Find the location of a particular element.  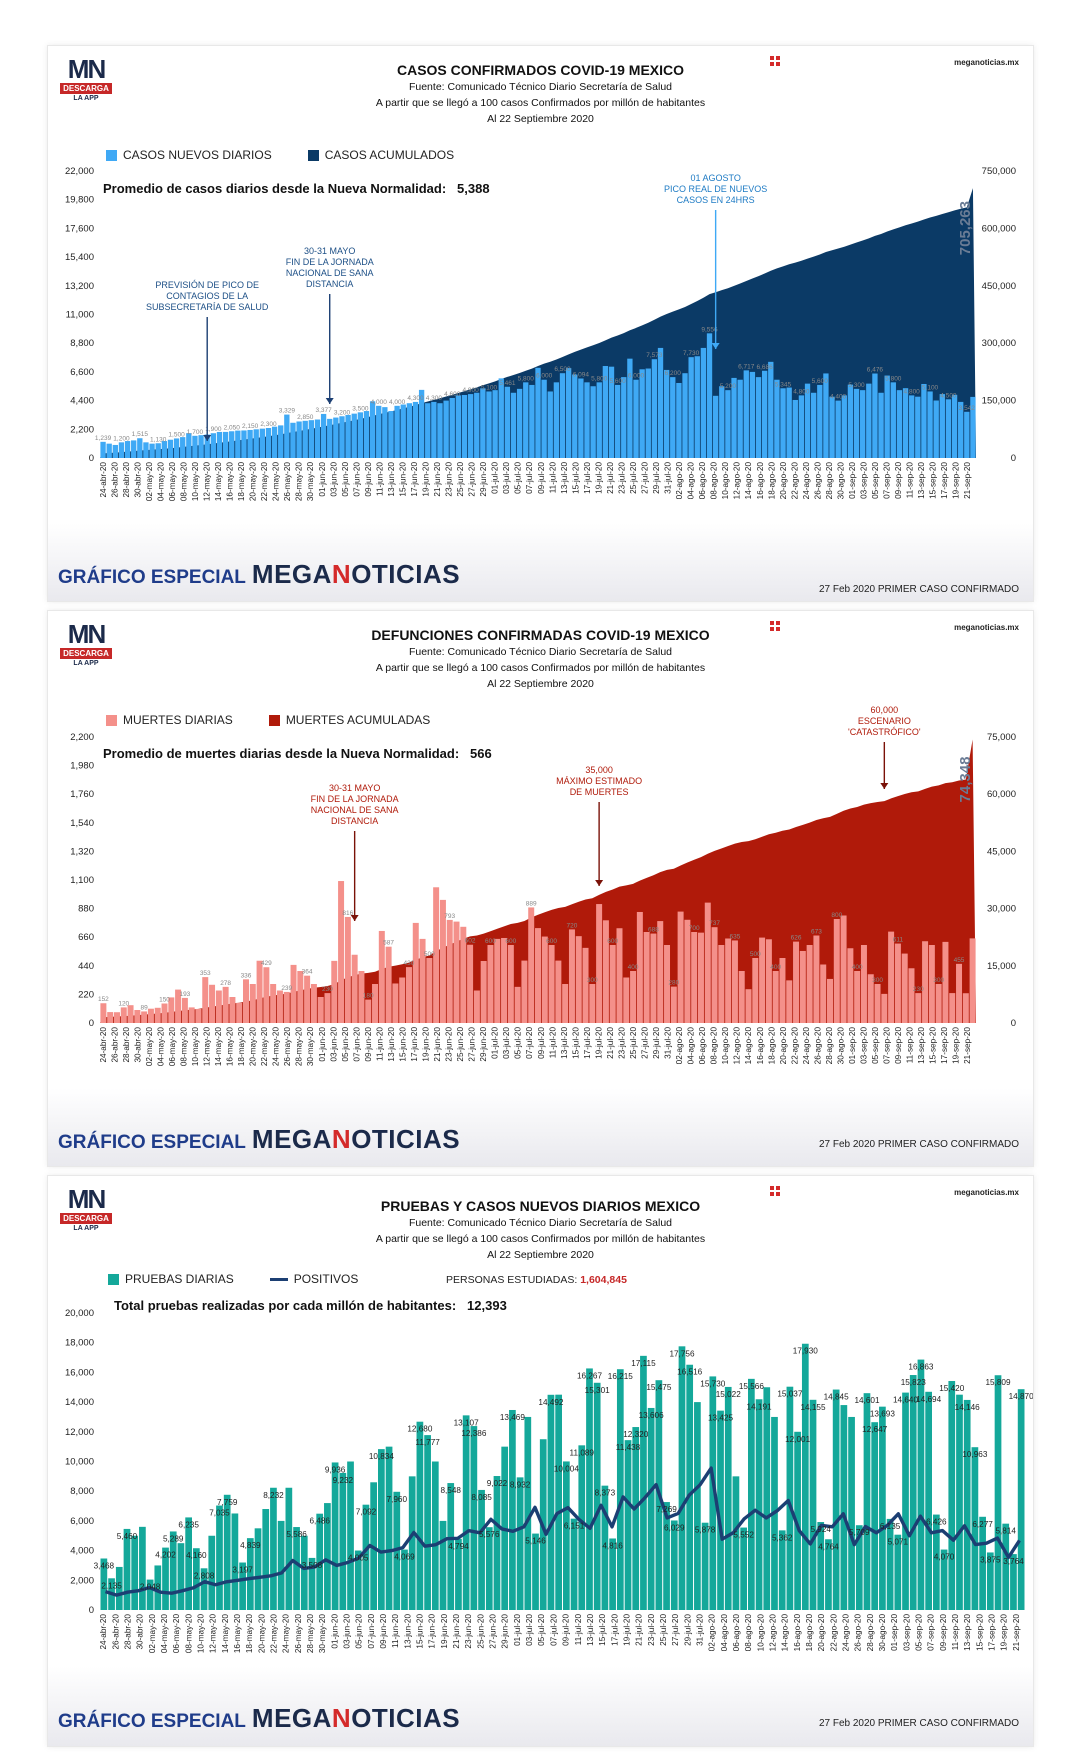

bar-value-label: 230 is located at coordinates (918, 989).